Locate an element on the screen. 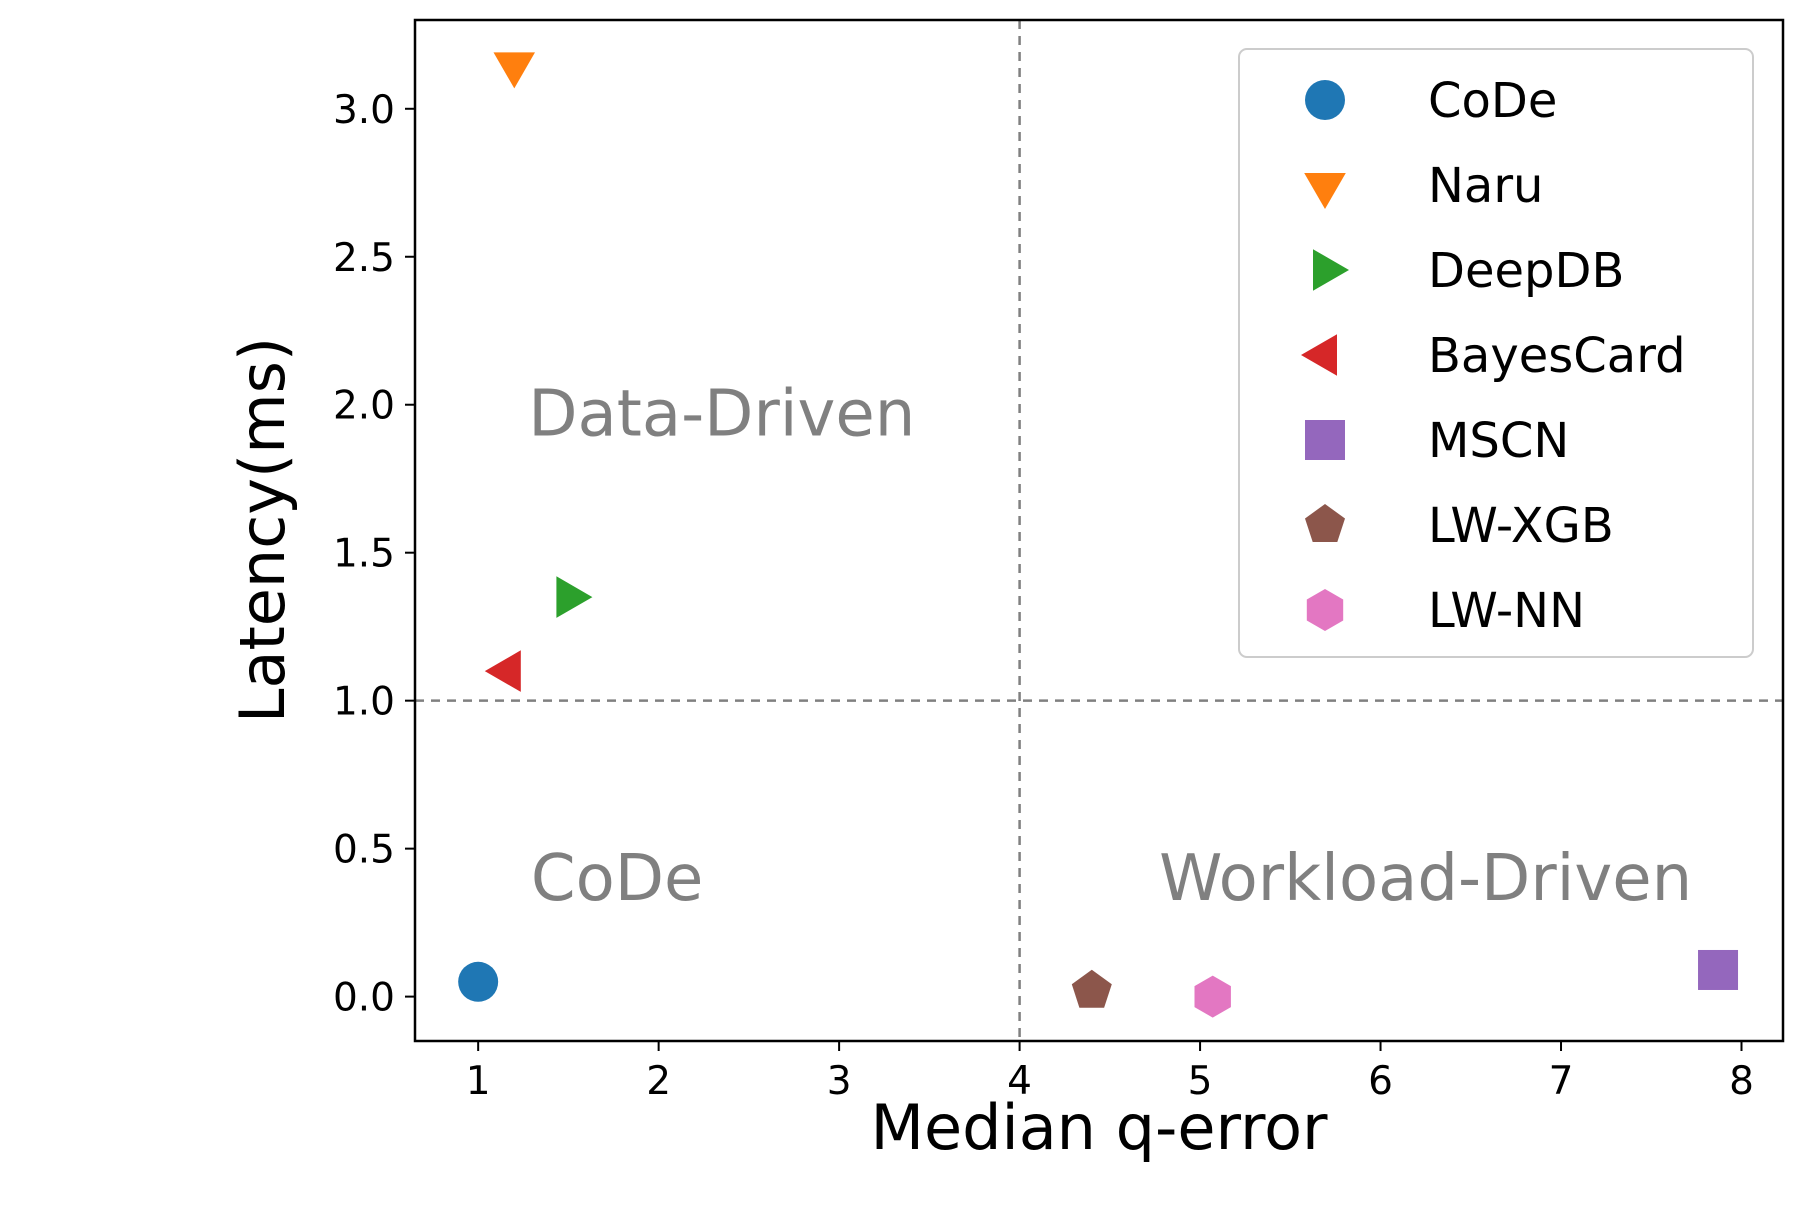  region-label-workload-driven: Workload-Driven is located at coordinates (1425, 879).